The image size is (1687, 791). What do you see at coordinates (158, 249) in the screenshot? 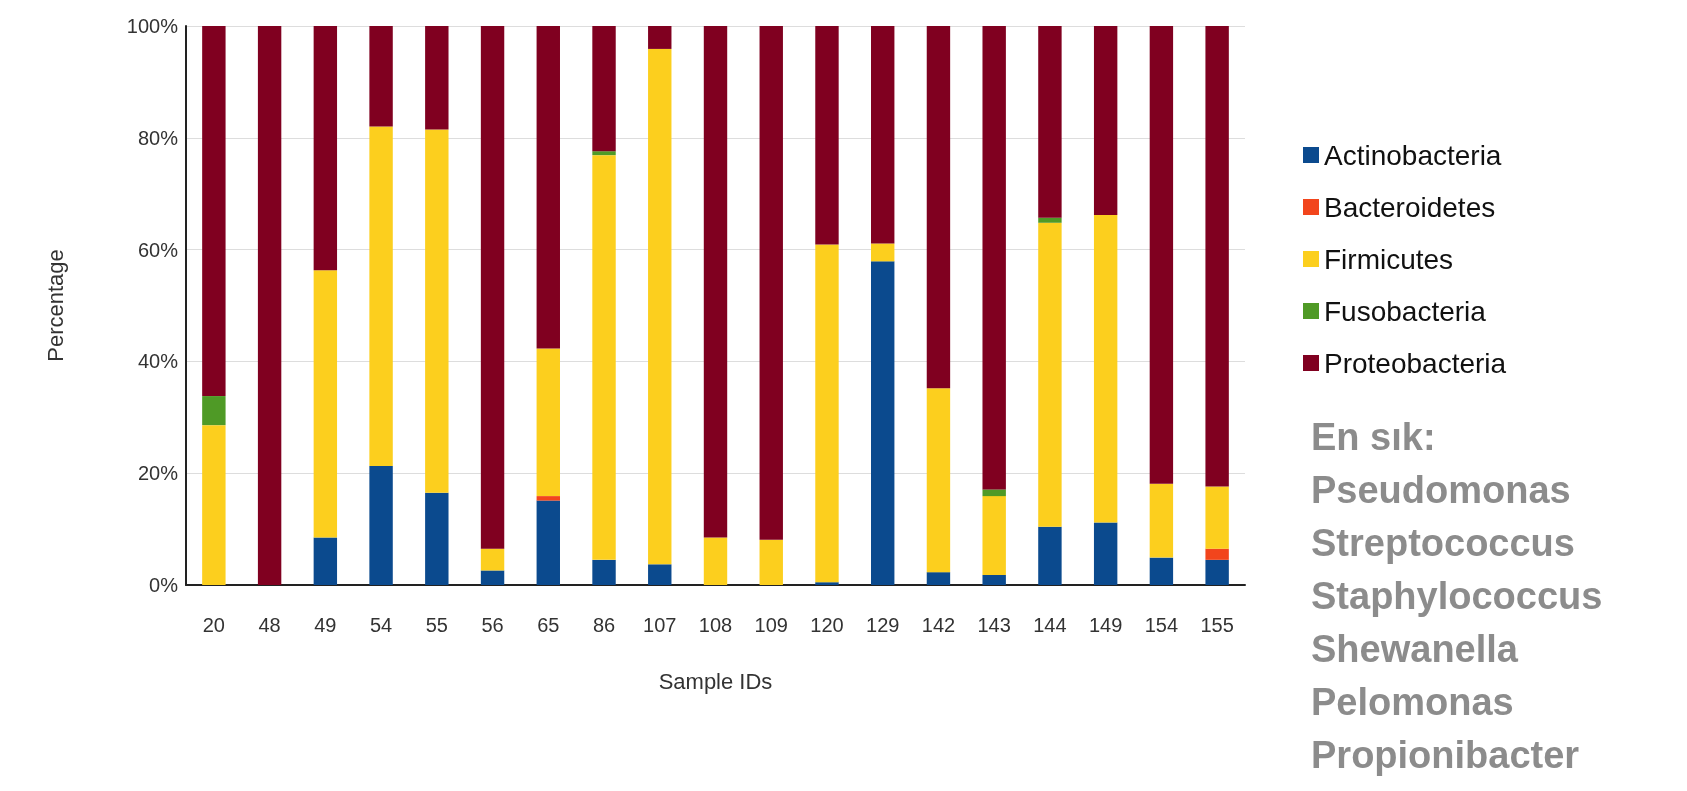
I see `y-tick-label: 60%` at bounding box center [158, 249].